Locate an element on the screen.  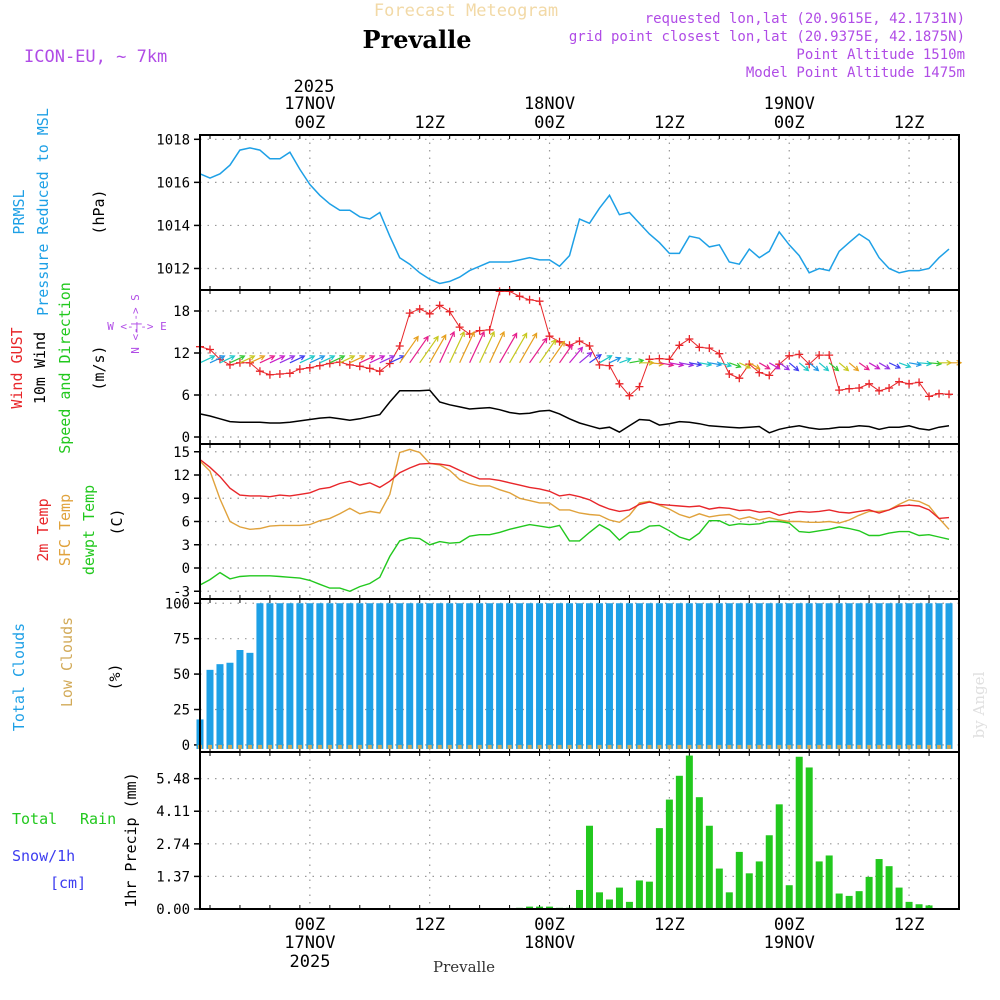
location-title: Prevalle is located at coordinates (417, 39).